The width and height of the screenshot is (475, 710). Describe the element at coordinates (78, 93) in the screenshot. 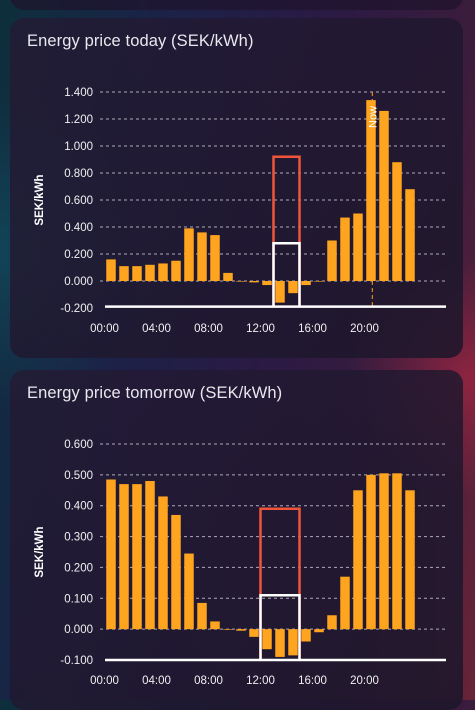

I see `y-tick-label: 1.400` at that location.